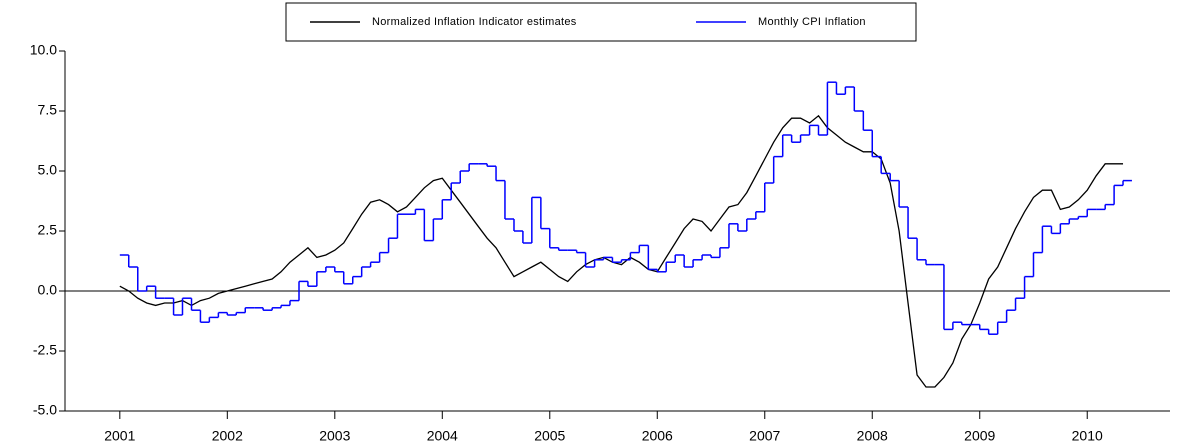 The width and height of the screenshot is (1195, 446). Describe the element at coordinates (119, 436) in the screenshot. I see `x-tick-label: 2001` at that location.